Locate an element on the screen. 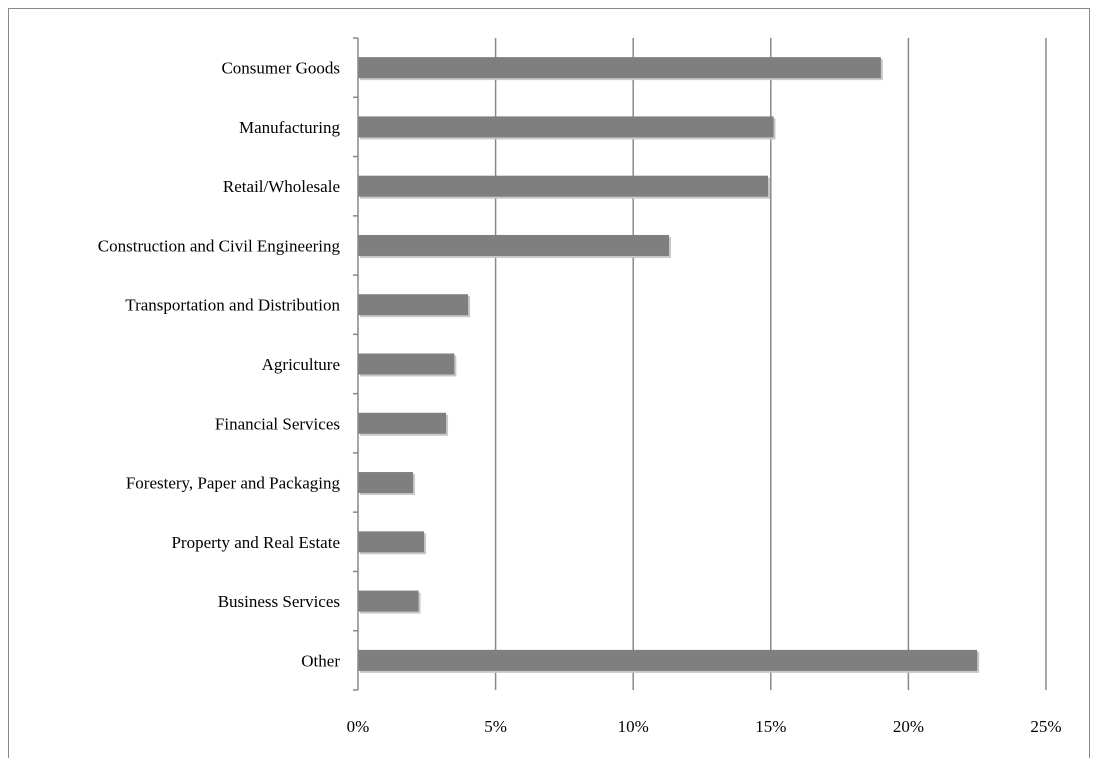 The width and height of the screenshot is (1093, 762). y-axis is located at coordinates (356, 364).